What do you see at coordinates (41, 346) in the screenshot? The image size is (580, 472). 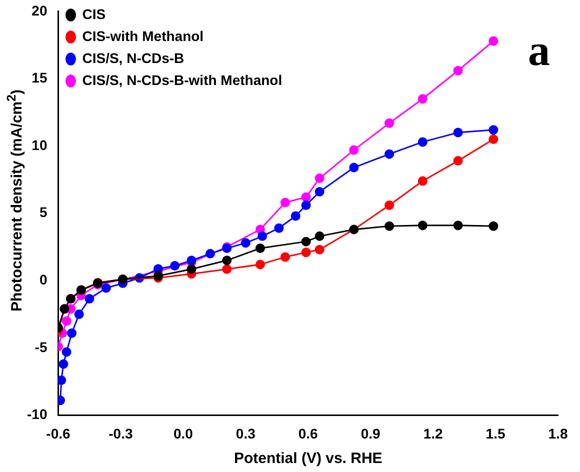 I see `y-tick-label: -5` at bounding box center [41, 346].